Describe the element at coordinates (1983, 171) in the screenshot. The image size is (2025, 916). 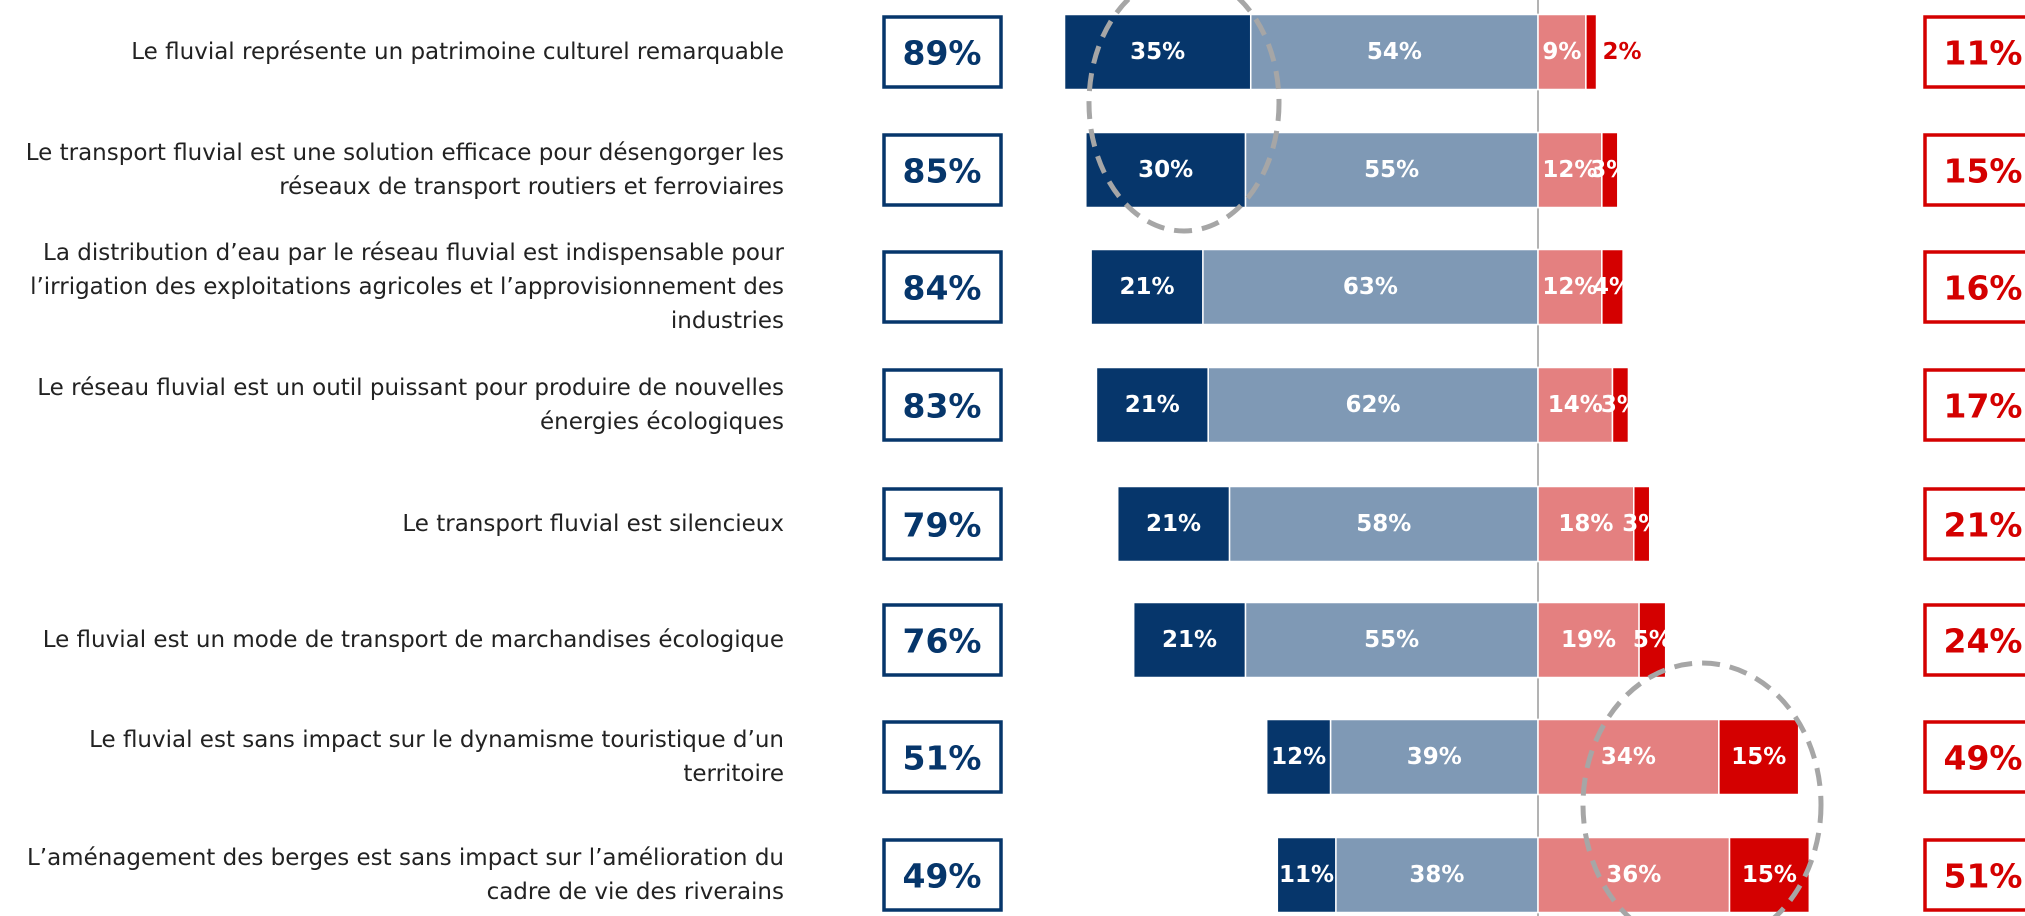
I see `total-label: 15%` at that location.